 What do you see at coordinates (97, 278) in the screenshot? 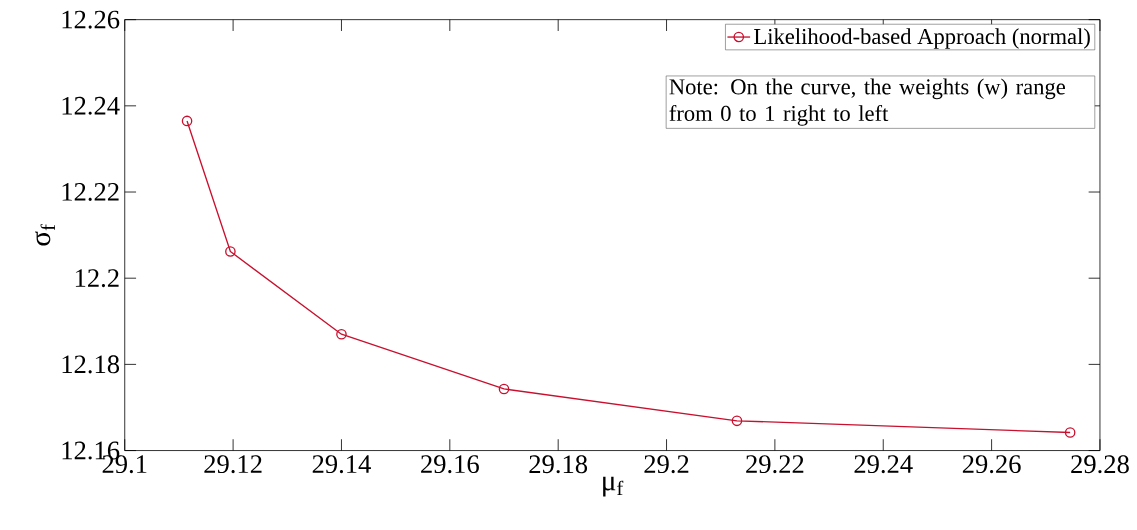
I see `y-tick-label: 12.2` at bounding box center [97, 278].